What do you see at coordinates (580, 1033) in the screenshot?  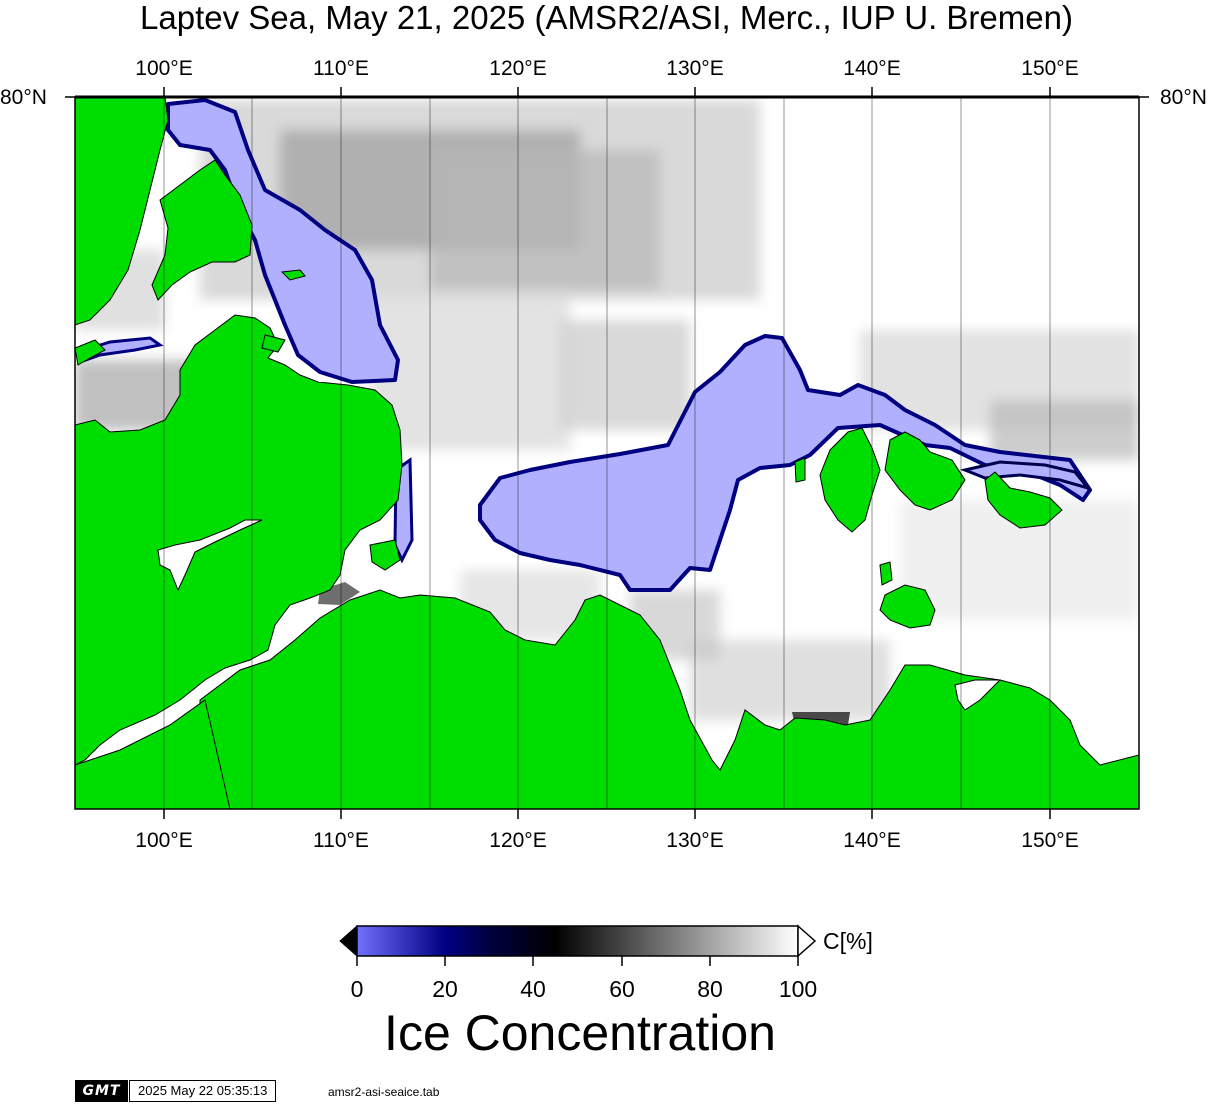 I see `colorbar-title: Ice Concentration` at bounding box center [580, 1033].